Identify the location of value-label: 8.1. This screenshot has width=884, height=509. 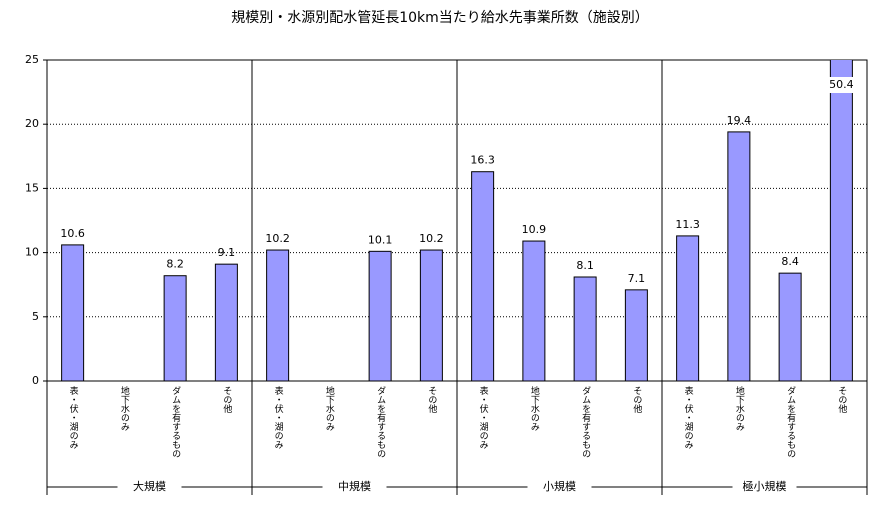
(585, 265).